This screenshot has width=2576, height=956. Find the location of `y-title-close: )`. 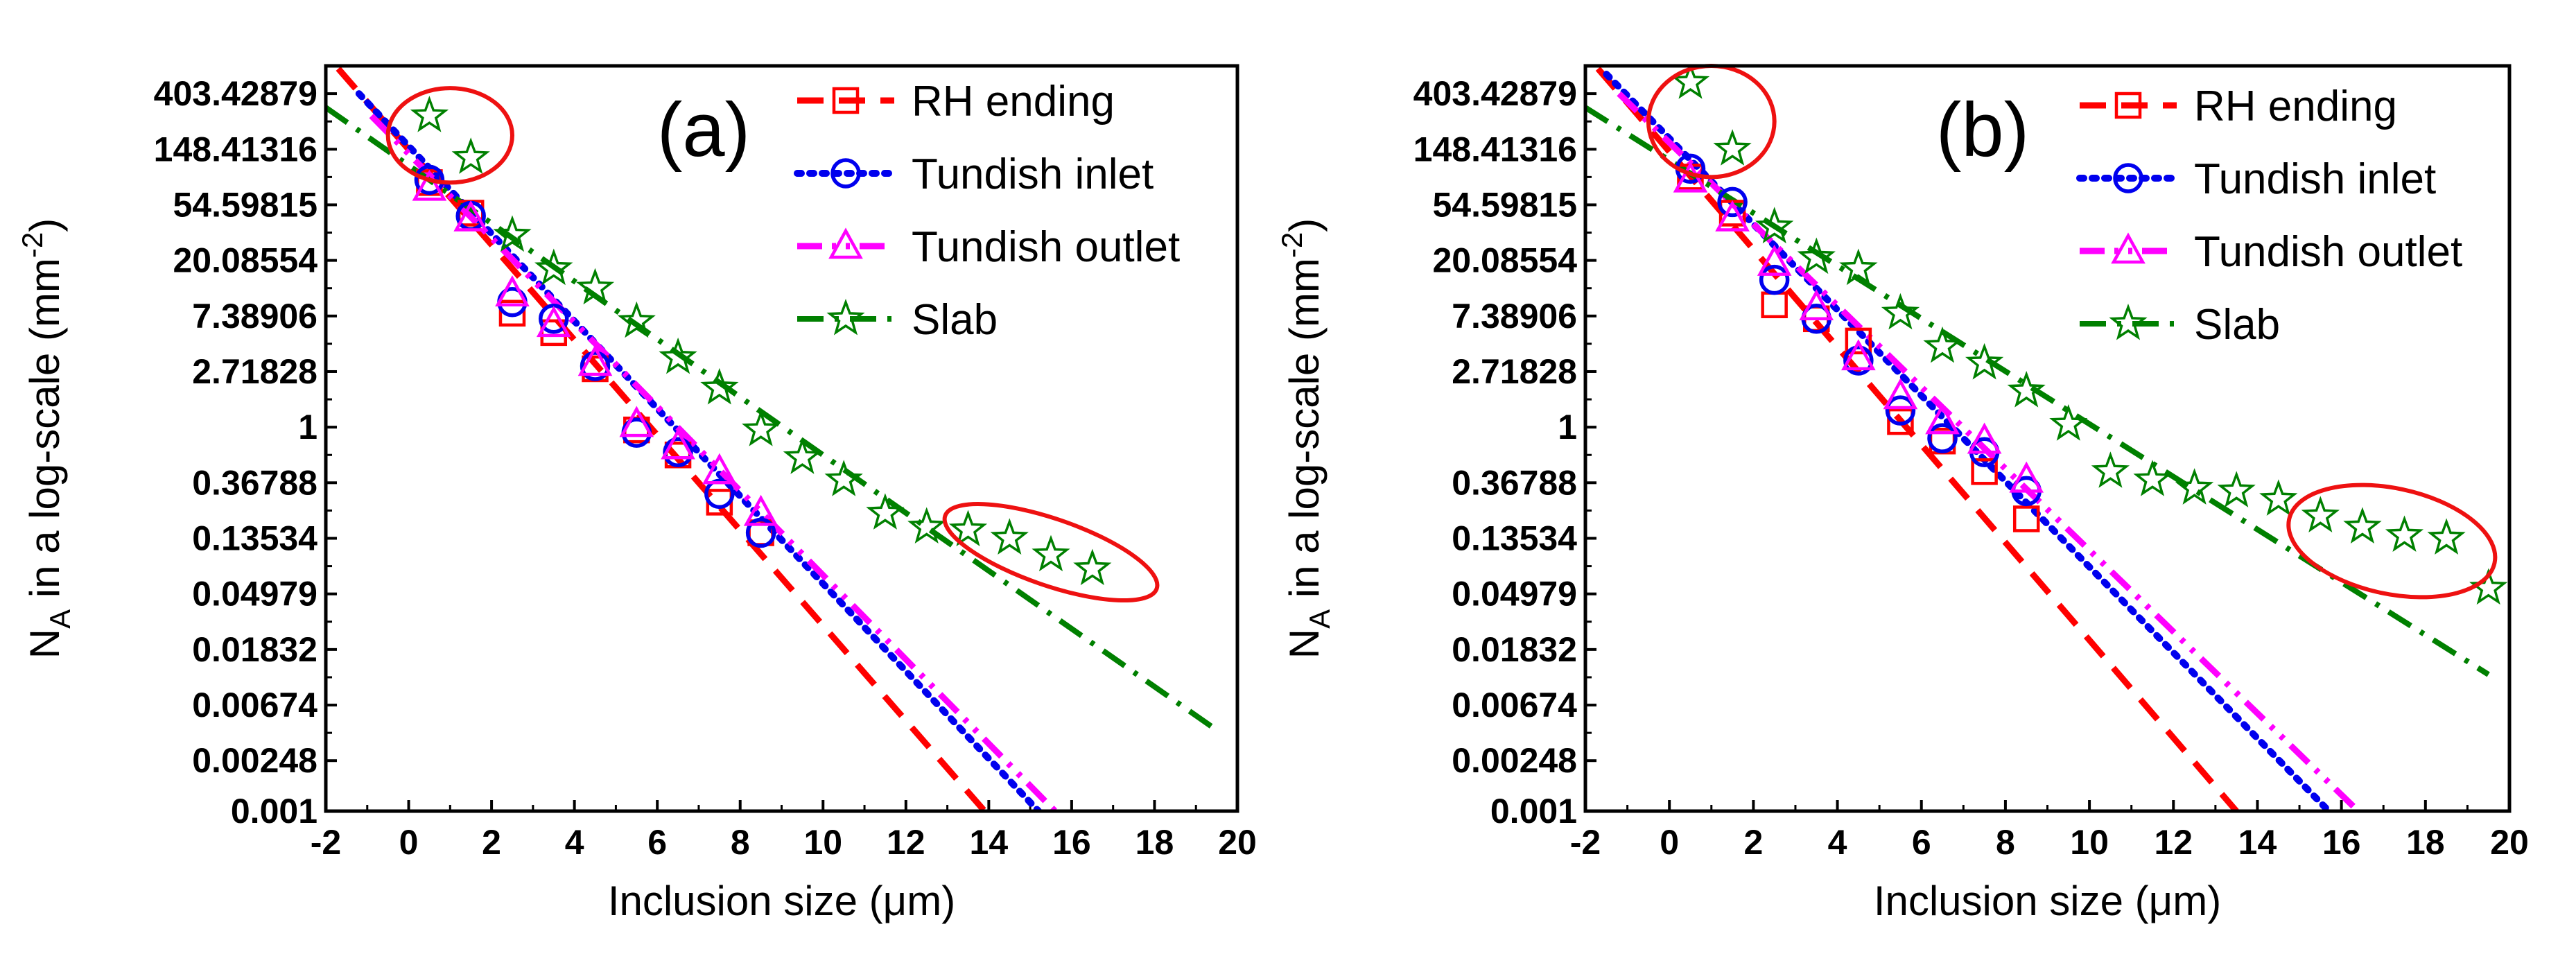

y-title-close: ) is located at coordinates (1304, 225).